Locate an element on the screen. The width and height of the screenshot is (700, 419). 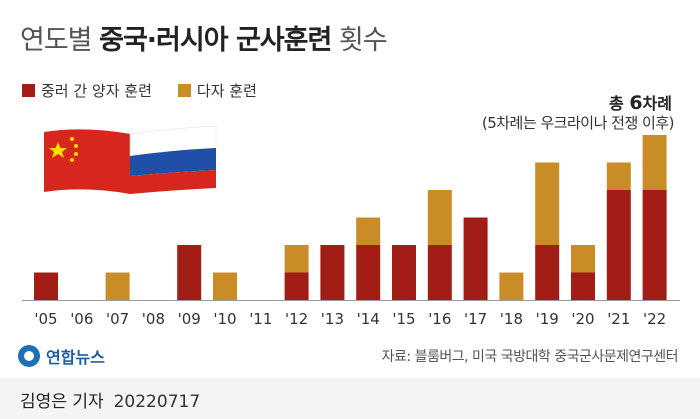
x-tick-label: '19 is located at coordinates (547, 319).